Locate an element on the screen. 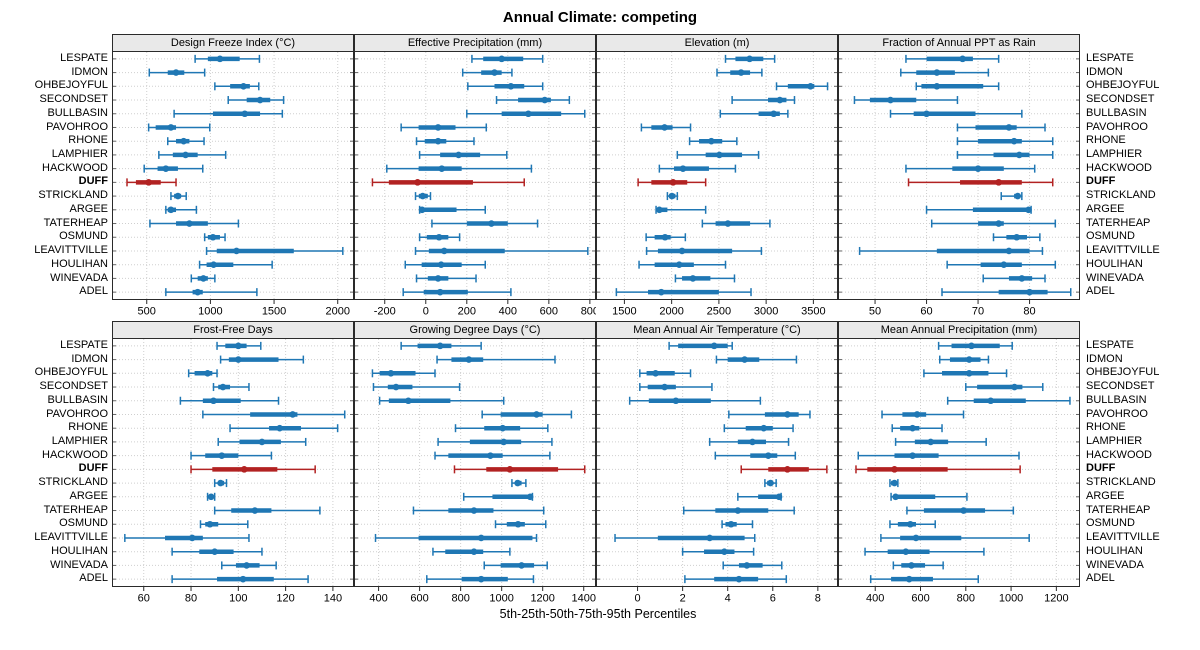 Image resolution: width=1200 pixels, height=650 pixels. interval-leavittville is located at coordinates (274, 250).